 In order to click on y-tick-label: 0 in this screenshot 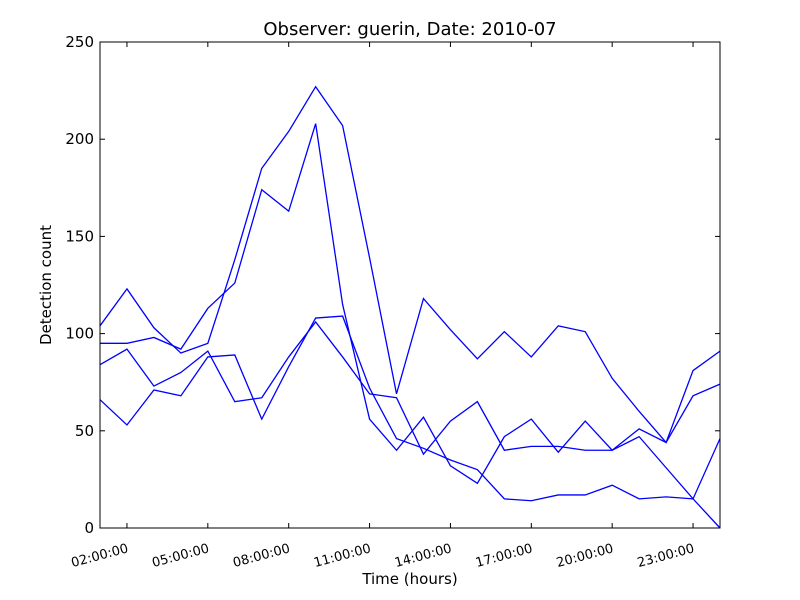, I will do `click(89, 528)`.